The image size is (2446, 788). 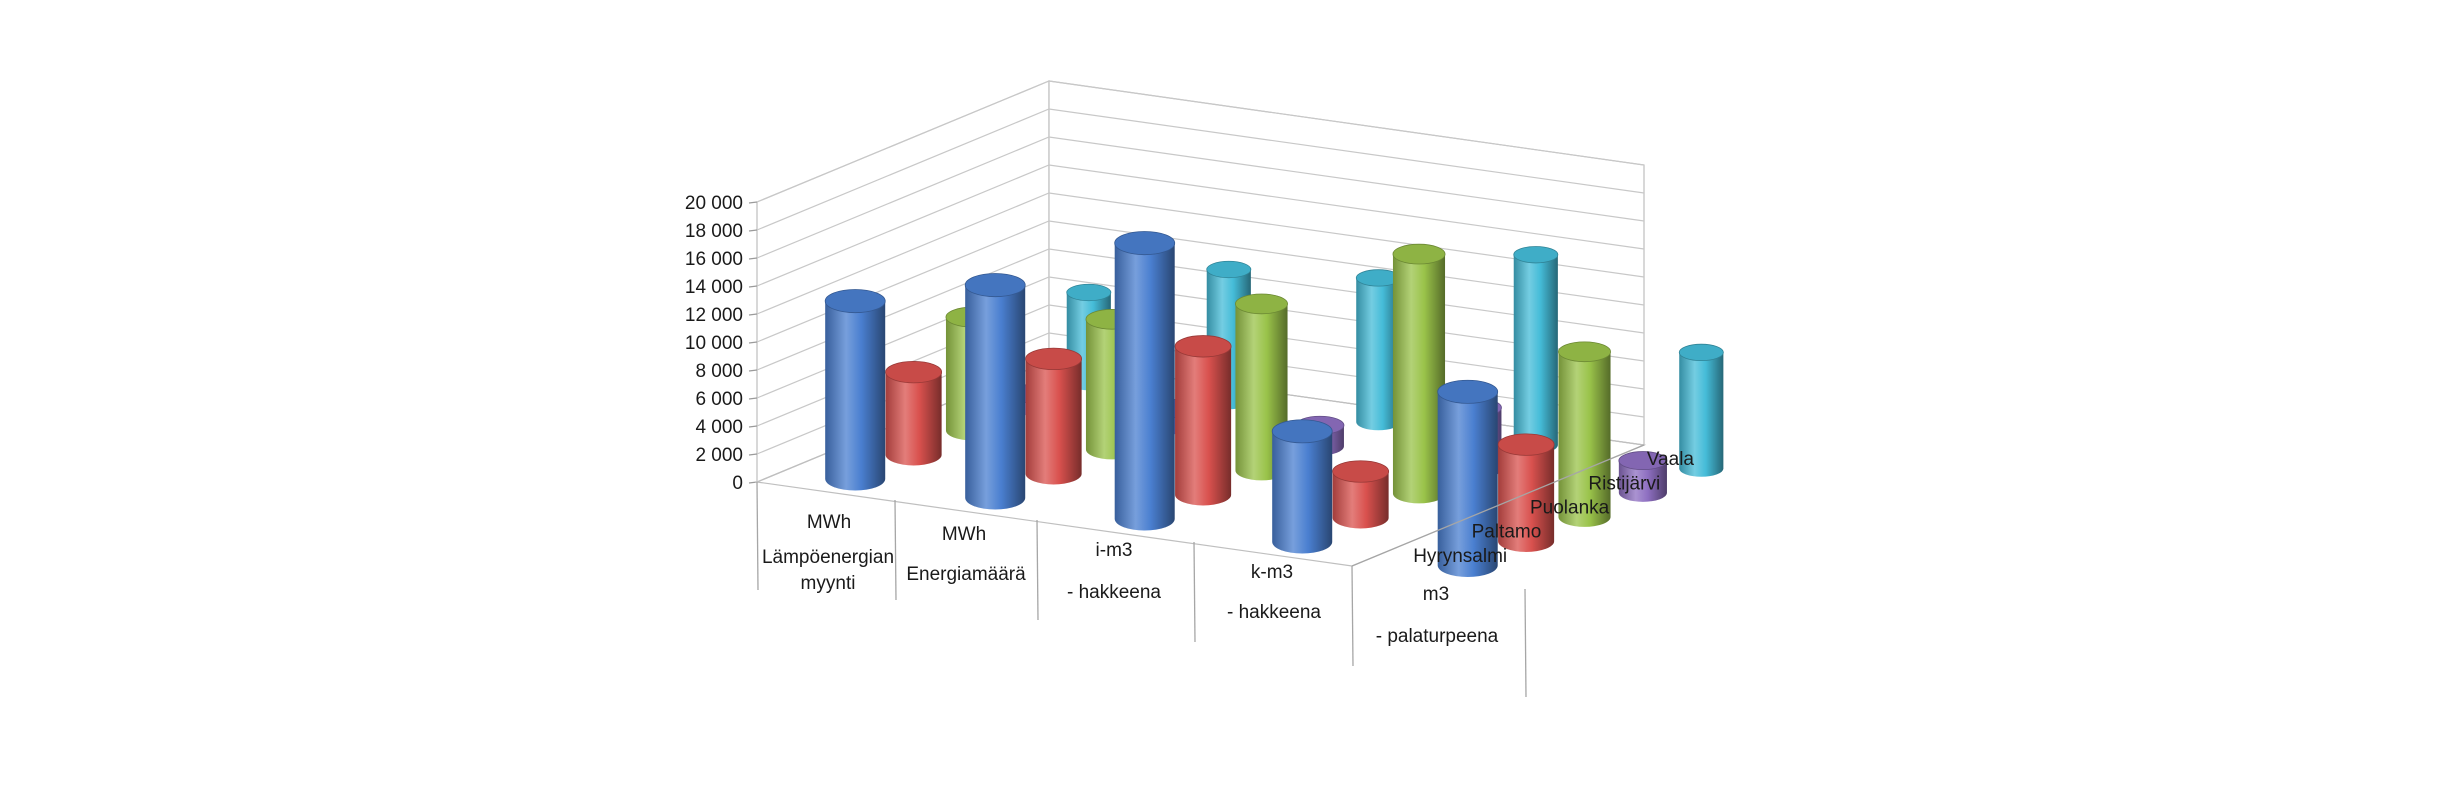 What do you see at coordinates (714, 203) in the screenshot?
I see `y-tick-label: 20 000` at bounding box center [714, 203].